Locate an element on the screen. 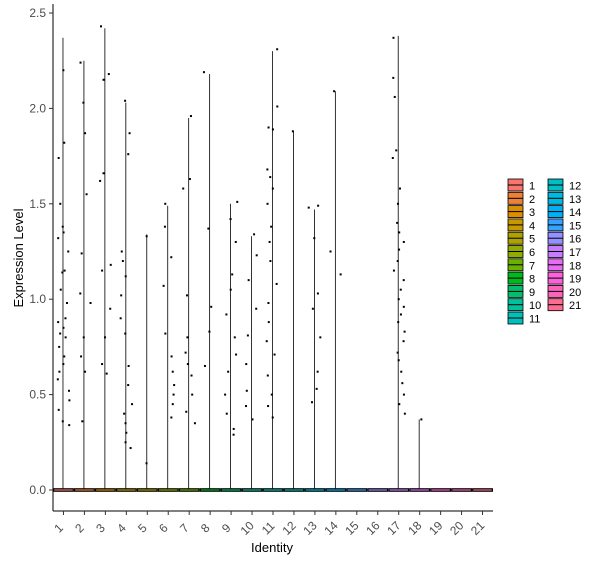 The width and height of the screenshot is (600, 568). legend-label-14: 14 is located at coordinates (575, 213).